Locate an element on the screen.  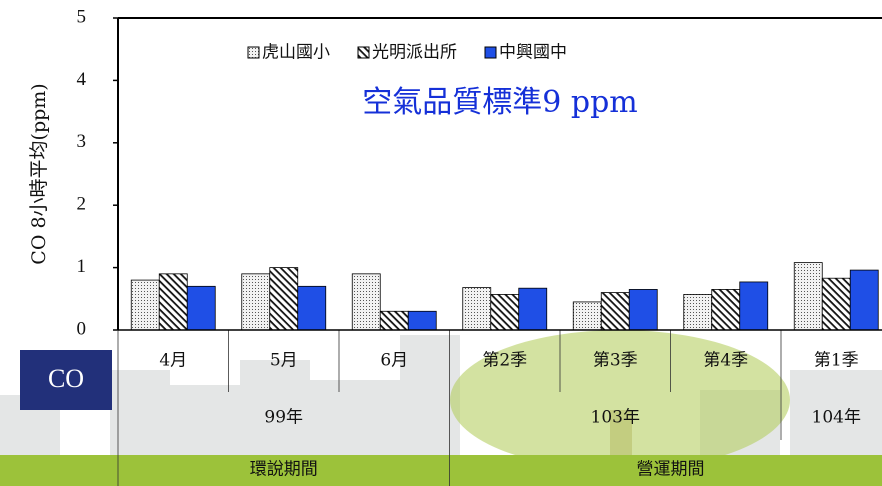
year-label: 103年 is located at coordinates (615, 418).